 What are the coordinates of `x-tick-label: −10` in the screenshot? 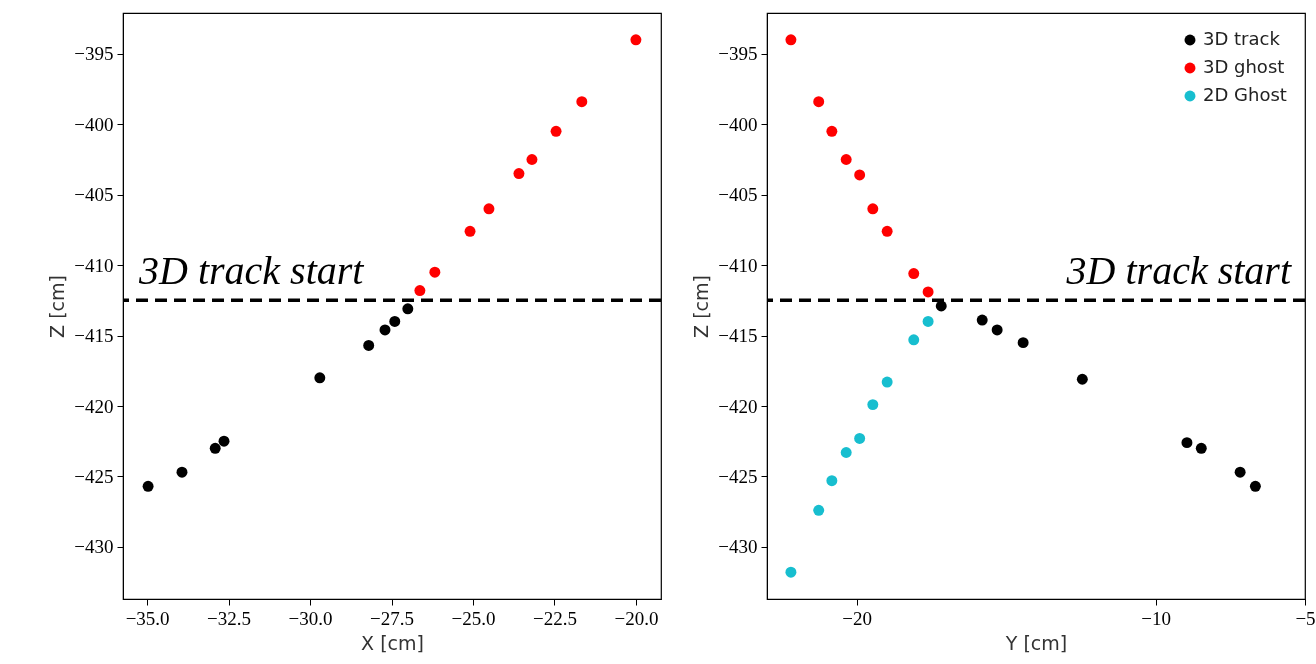 It's located at (1156, 618).